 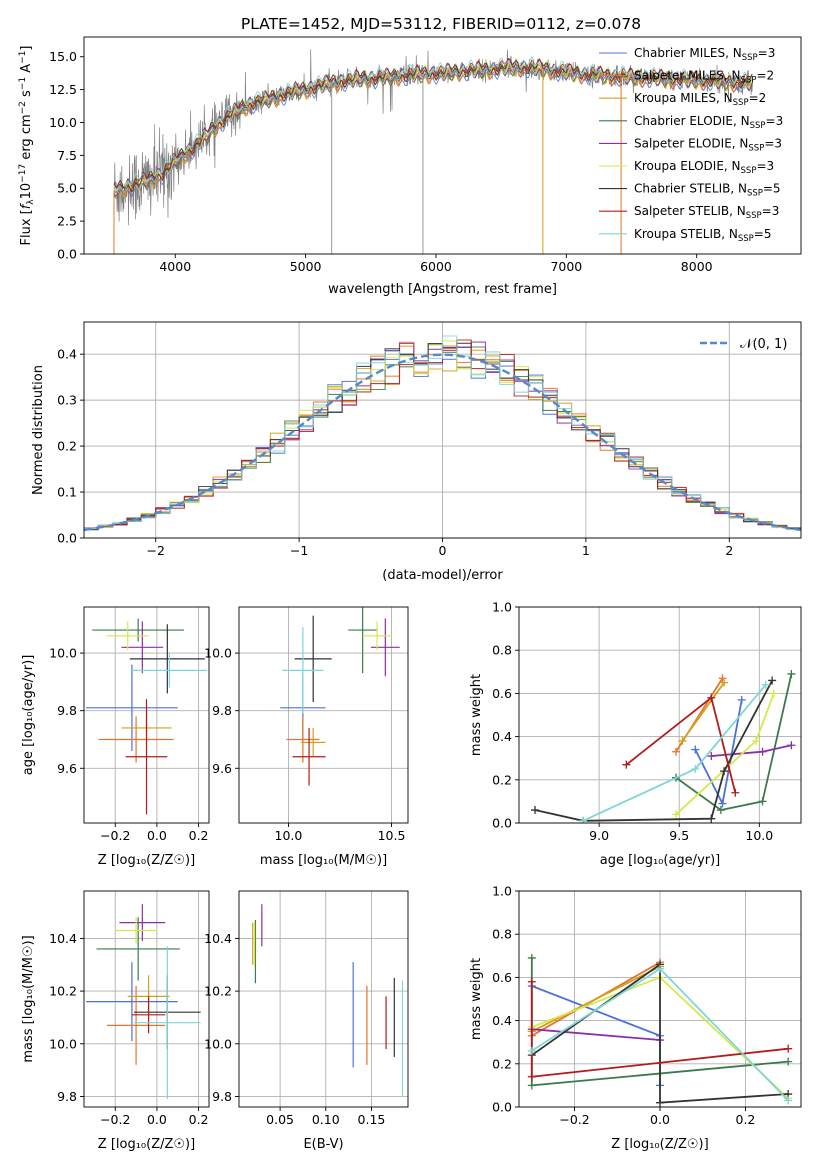 What do you see at coordinates (502, 977) in the screenshot?
I see `y-tick-label: 0.6` at bounding box center [502, 977].